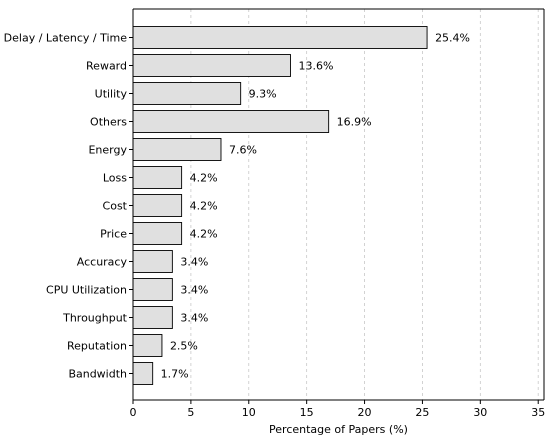  Describe the element at coordinates (307, 412) in the screenshot. I see `x-tick-label: 15` at that location.